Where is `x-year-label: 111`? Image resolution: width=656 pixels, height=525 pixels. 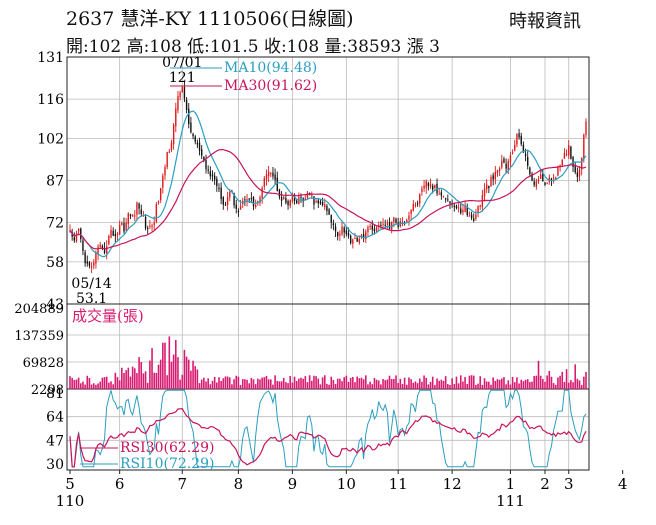
x-year-label: 111 is located at coordinates (510, 501).